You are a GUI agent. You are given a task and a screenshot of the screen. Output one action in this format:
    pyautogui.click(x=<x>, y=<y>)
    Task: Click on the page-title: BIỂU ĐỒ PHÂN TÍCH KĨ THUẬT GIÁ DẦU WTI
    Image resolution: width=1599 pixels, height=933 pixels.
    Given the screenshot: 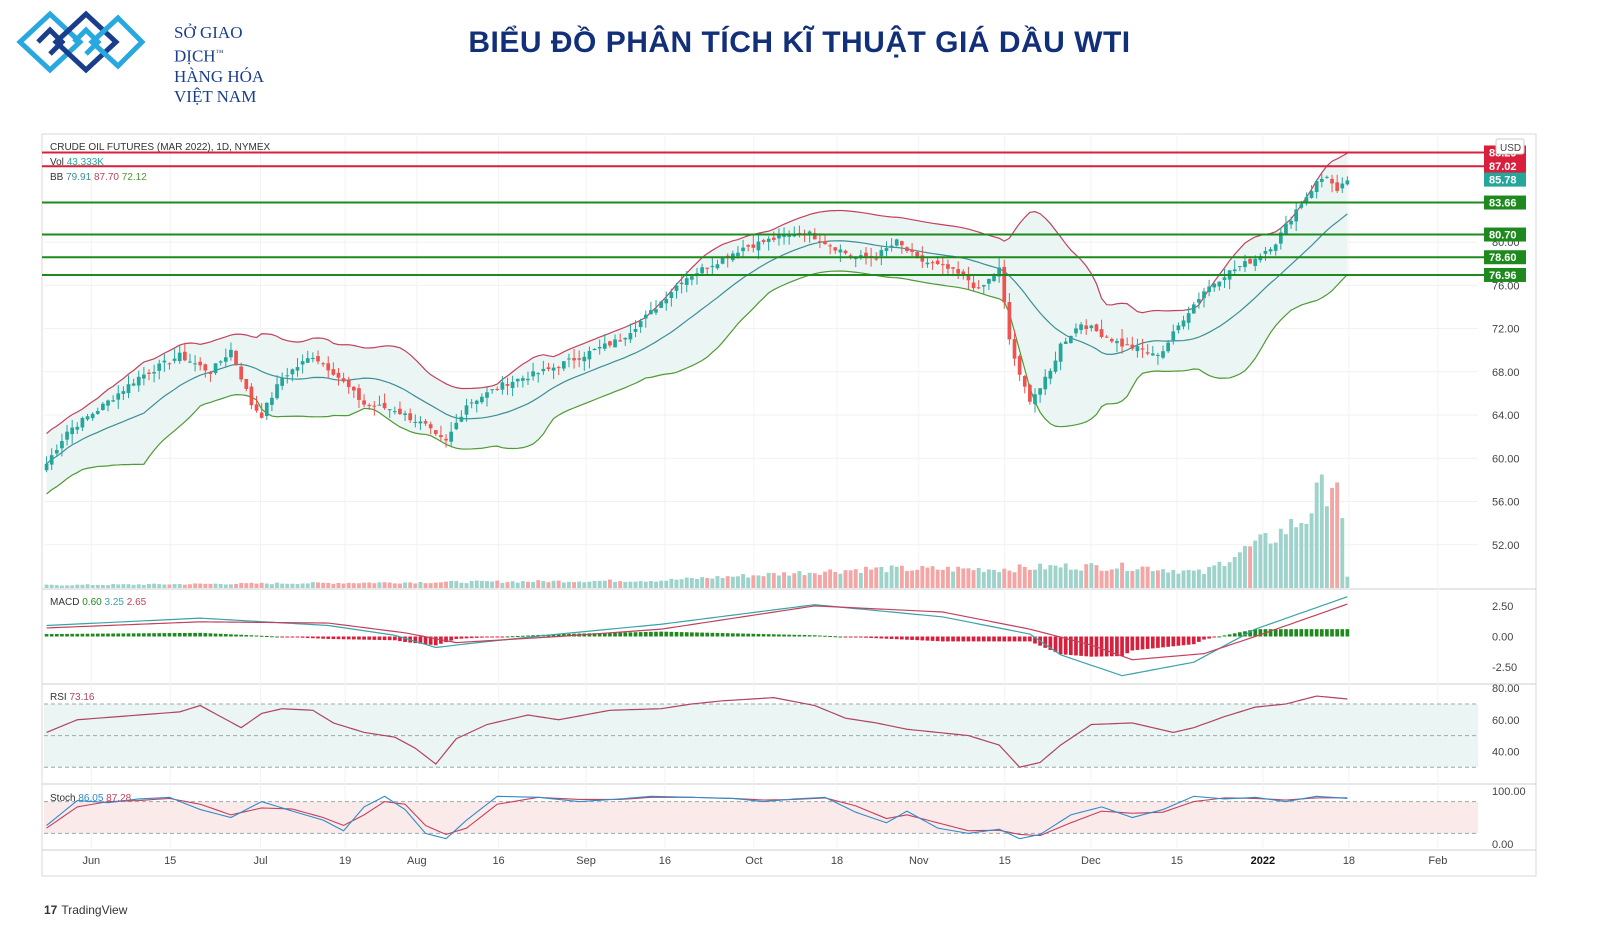 What is the action you would take?
    pyautogui.click(x=799, y=42)
    